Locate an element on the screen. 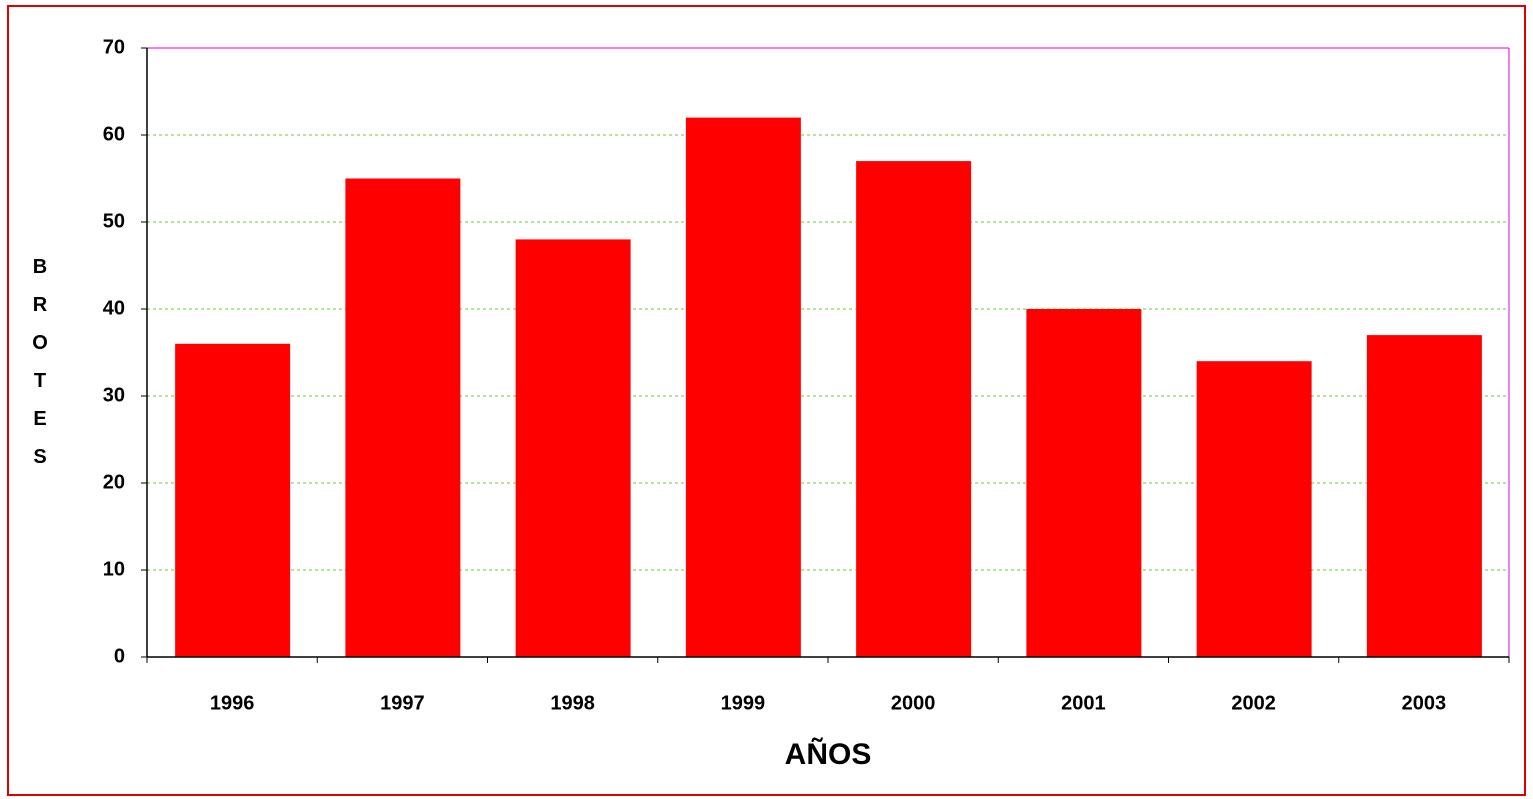  x-tick-label: 2002 is located at coordinates (1253, 703).